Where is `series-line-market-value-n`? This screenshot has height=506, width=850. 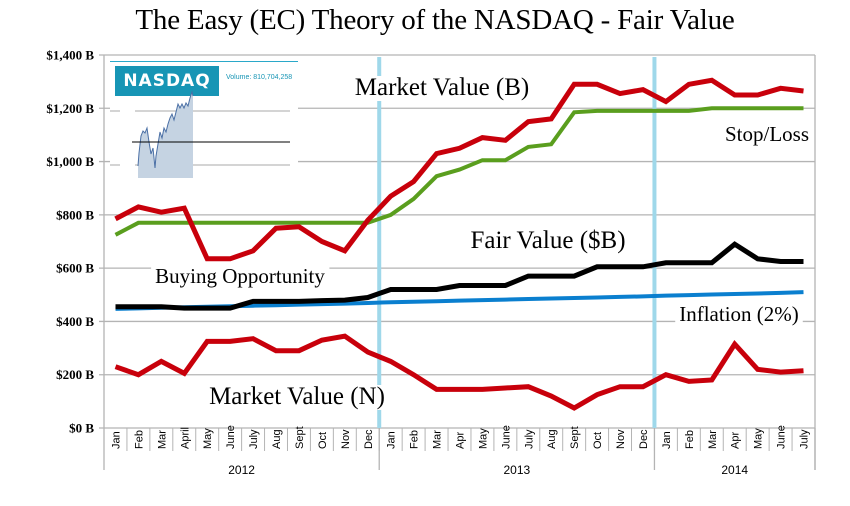
series-line-market-value-n is located at coordinates (459, 372).